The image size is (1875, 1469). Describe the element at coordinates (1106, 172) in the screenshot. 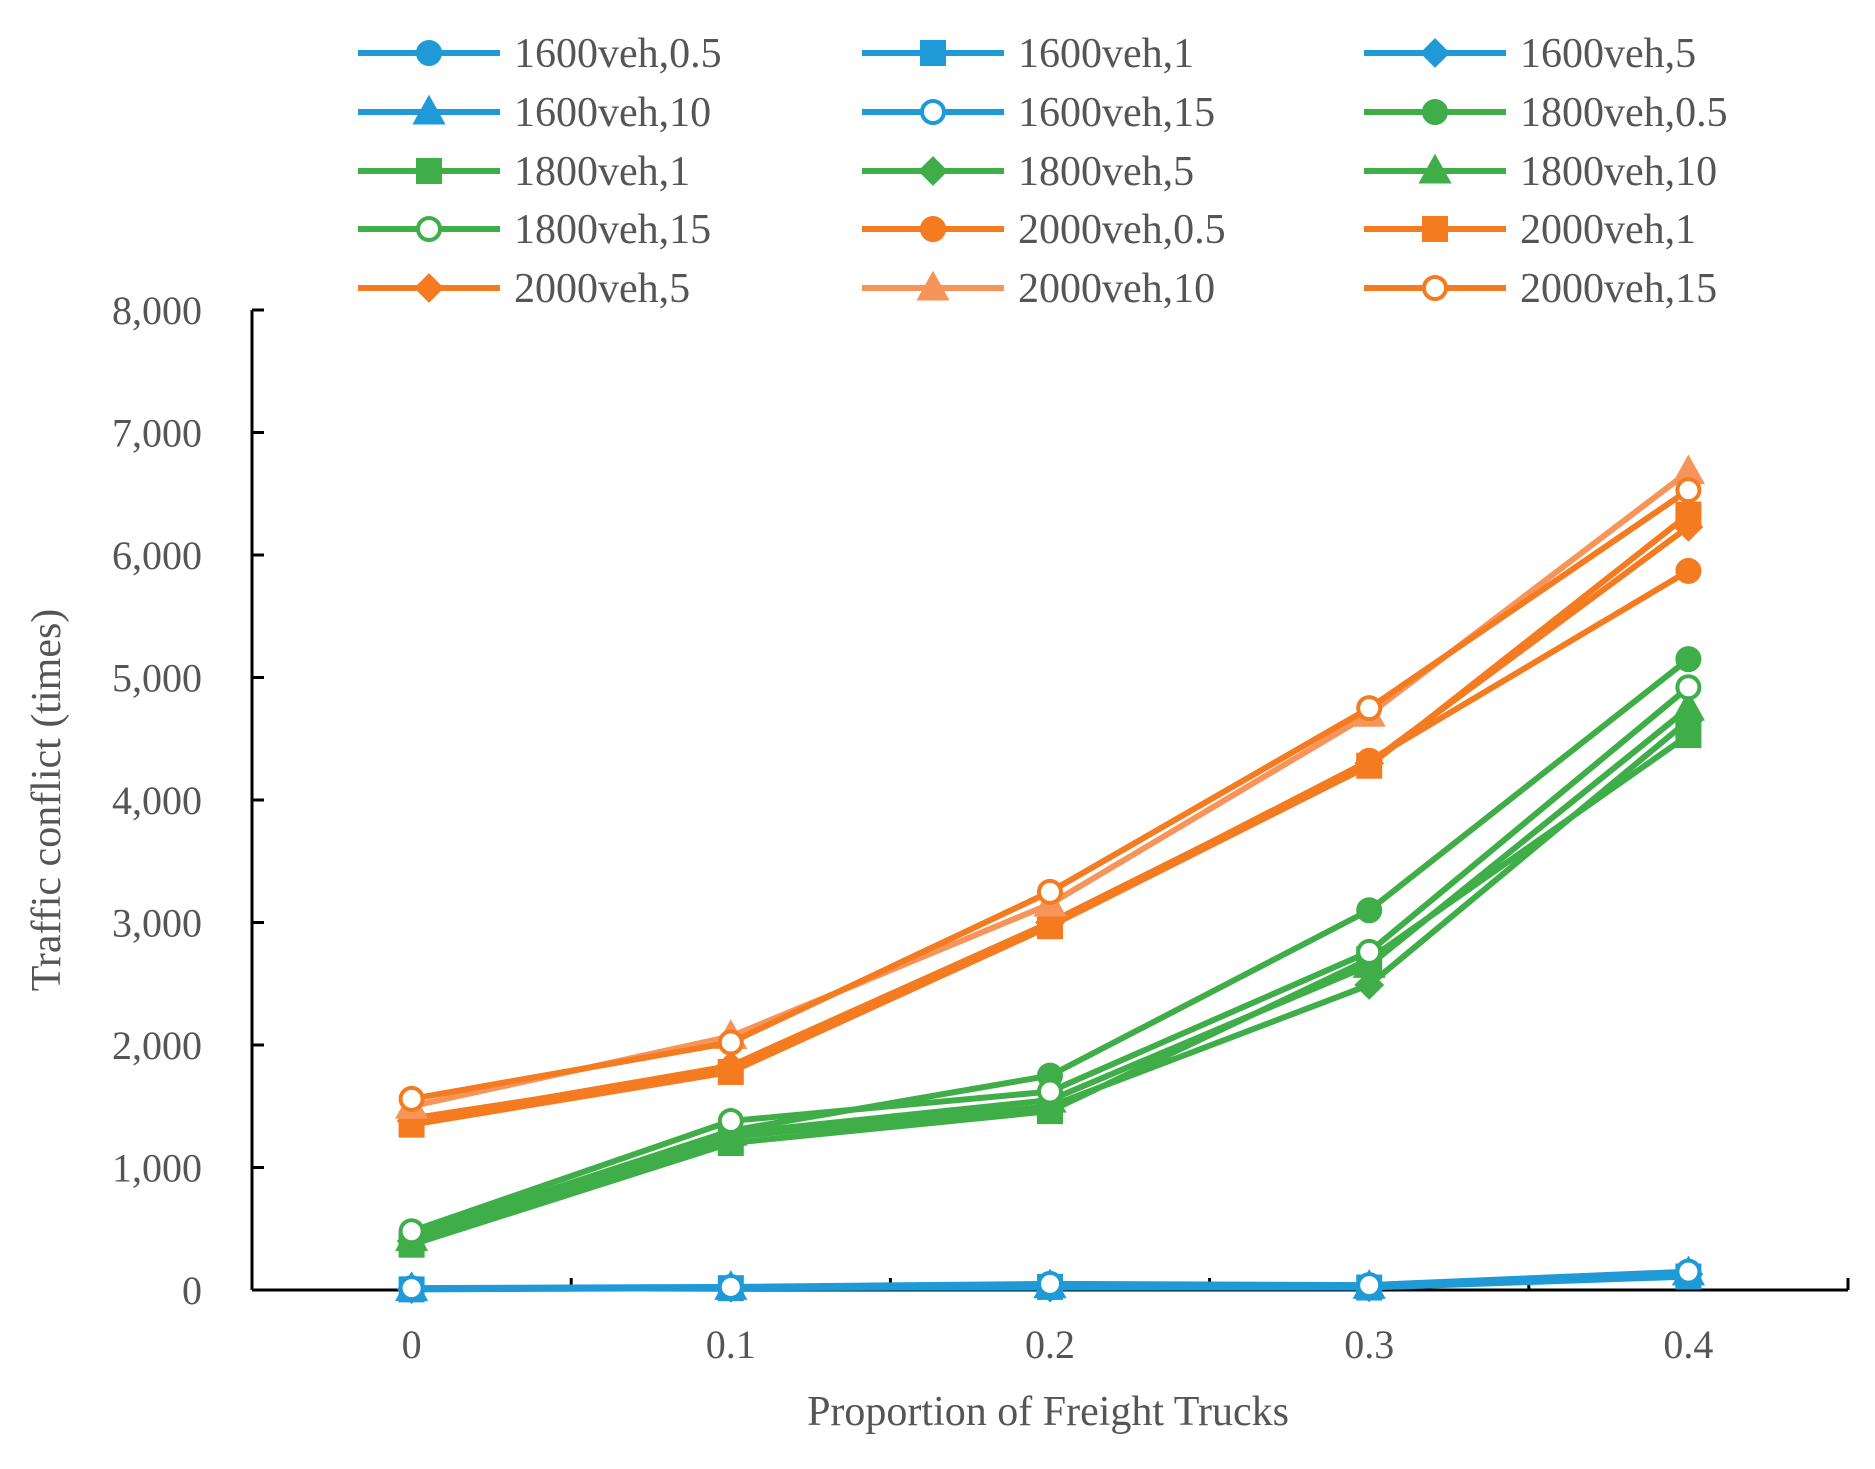

I see `legend-label: 1800veh,5` at that location.